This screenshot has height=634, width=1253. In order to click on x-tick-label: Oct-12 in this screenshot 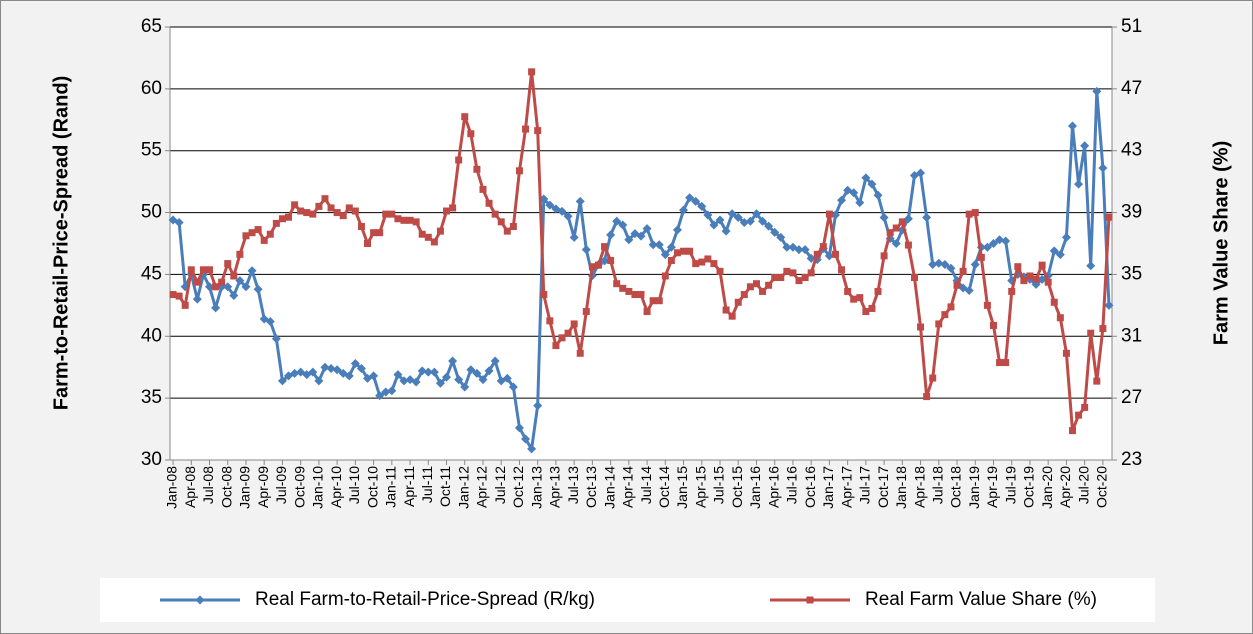, I will do `click(518, 487)`.